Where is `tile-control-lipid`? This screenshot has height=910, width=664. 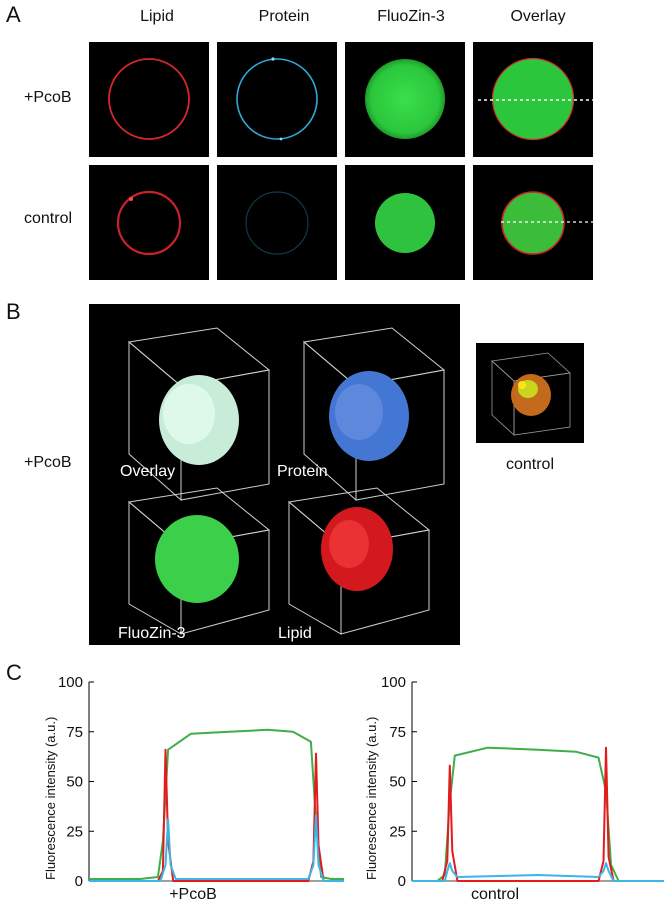
tile-control-lipid is located at coordinates (149, 222).